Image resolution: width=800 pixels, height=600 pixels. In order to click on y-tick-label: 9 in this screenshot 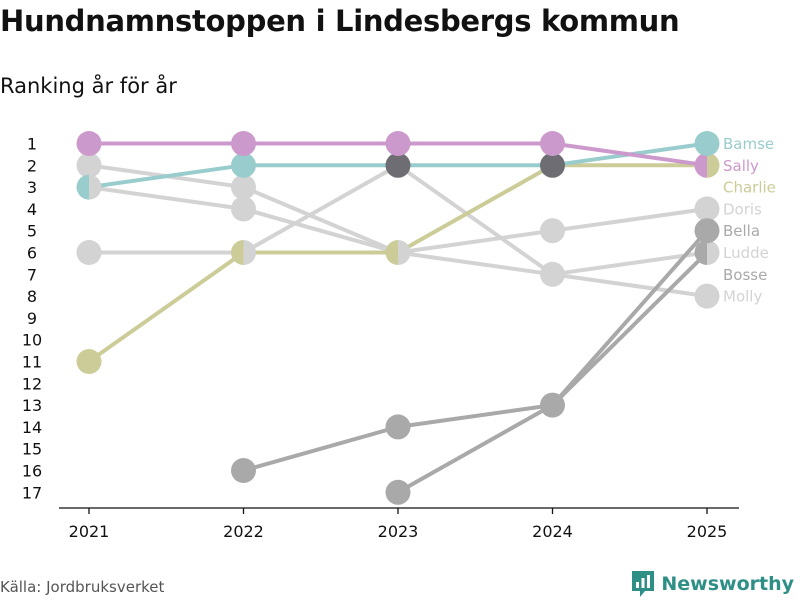, I will do `click(32, 318)`.